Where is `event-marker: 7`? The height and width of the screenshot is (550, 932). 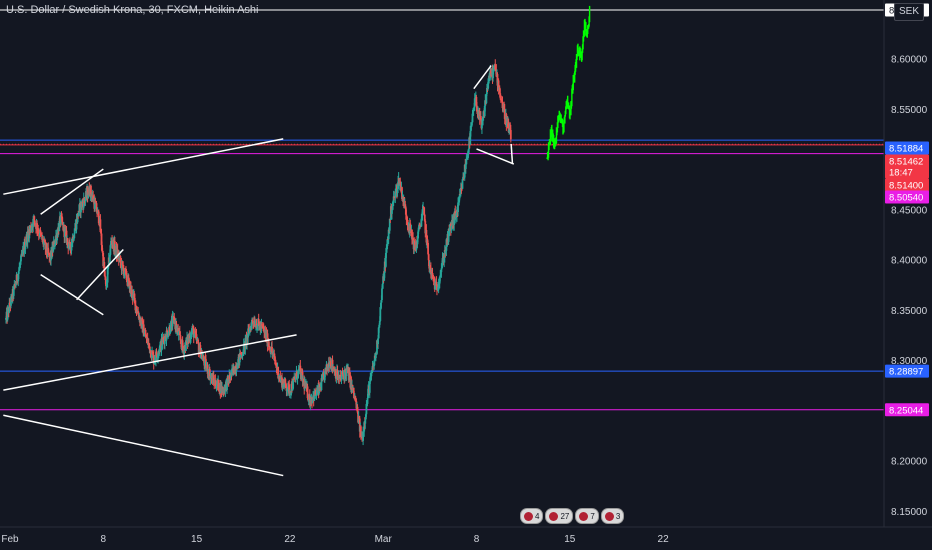
event-marker: 7 is located at coordinates (587, 516).